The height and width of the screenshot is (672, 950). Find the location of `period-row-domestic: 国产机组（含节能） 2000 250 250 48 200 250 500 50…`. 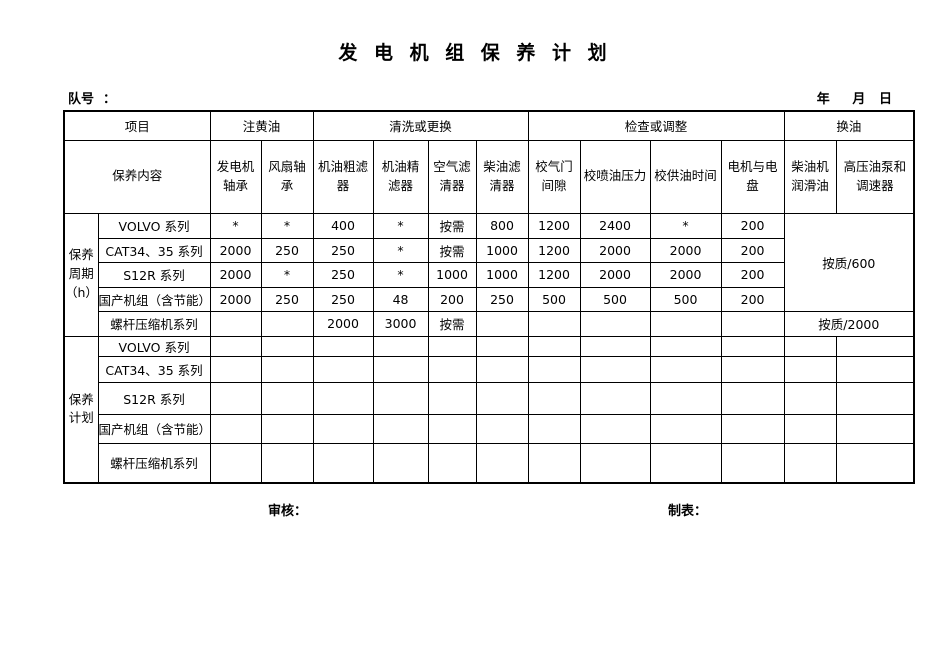

period-row-domestic: 国产机组（含节能） 2000 250 250 48 200 250 500 50… is located at coordinates (489, 299).